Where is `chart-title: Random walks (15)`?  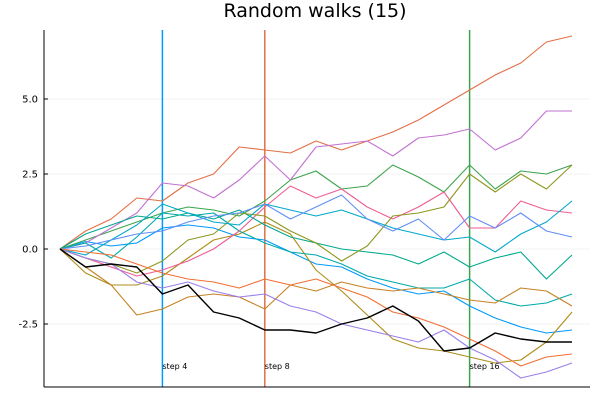
chart-title: Random walks (15) is located at coordinates (314, 11).